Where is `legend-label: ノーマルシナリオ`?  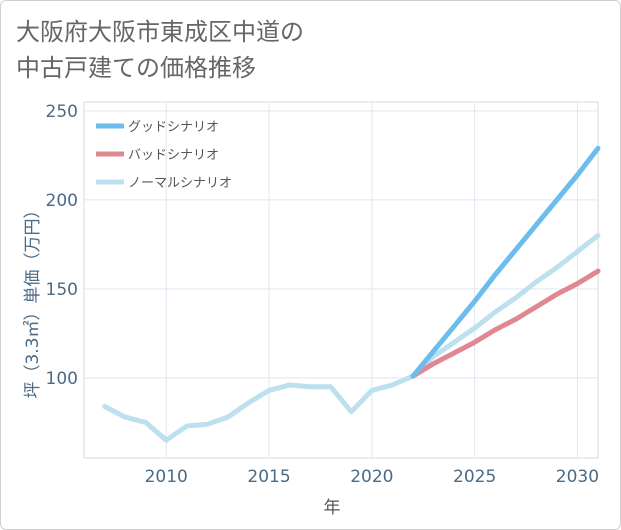
legend-label: ノーマルシナリオ is located at coordinates (180, 183).